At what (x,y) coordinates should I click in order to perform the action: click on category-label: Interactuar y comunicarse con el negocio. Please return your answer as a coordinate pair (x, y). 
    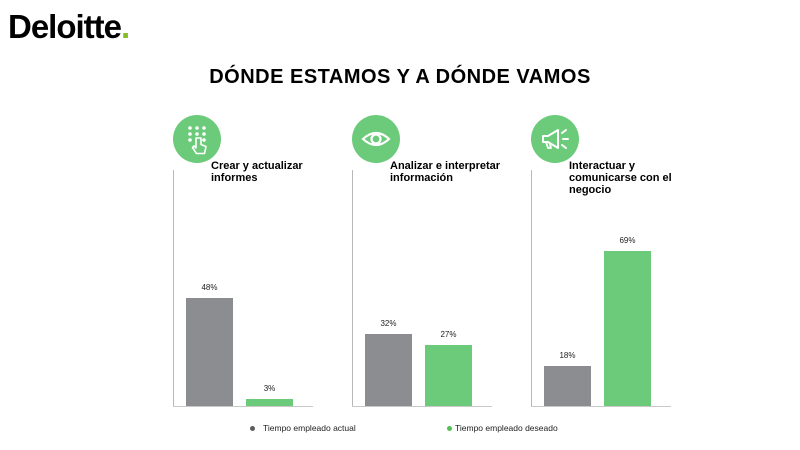
    Looking at the image, I should click on (620, 178).